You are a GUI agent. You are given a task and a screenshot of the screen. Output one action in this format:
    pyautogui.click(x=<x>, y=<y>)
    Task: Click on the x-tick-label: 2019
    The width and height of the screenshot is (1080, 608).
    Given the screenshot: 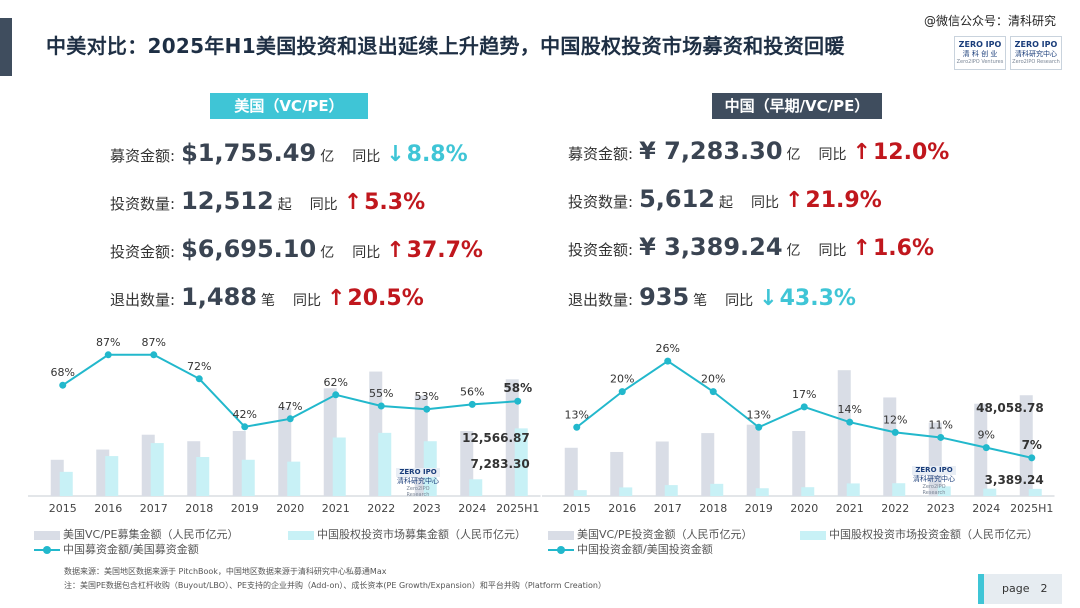 What is the action you would take?
    pyautogui.click(x=759, y=508)
    